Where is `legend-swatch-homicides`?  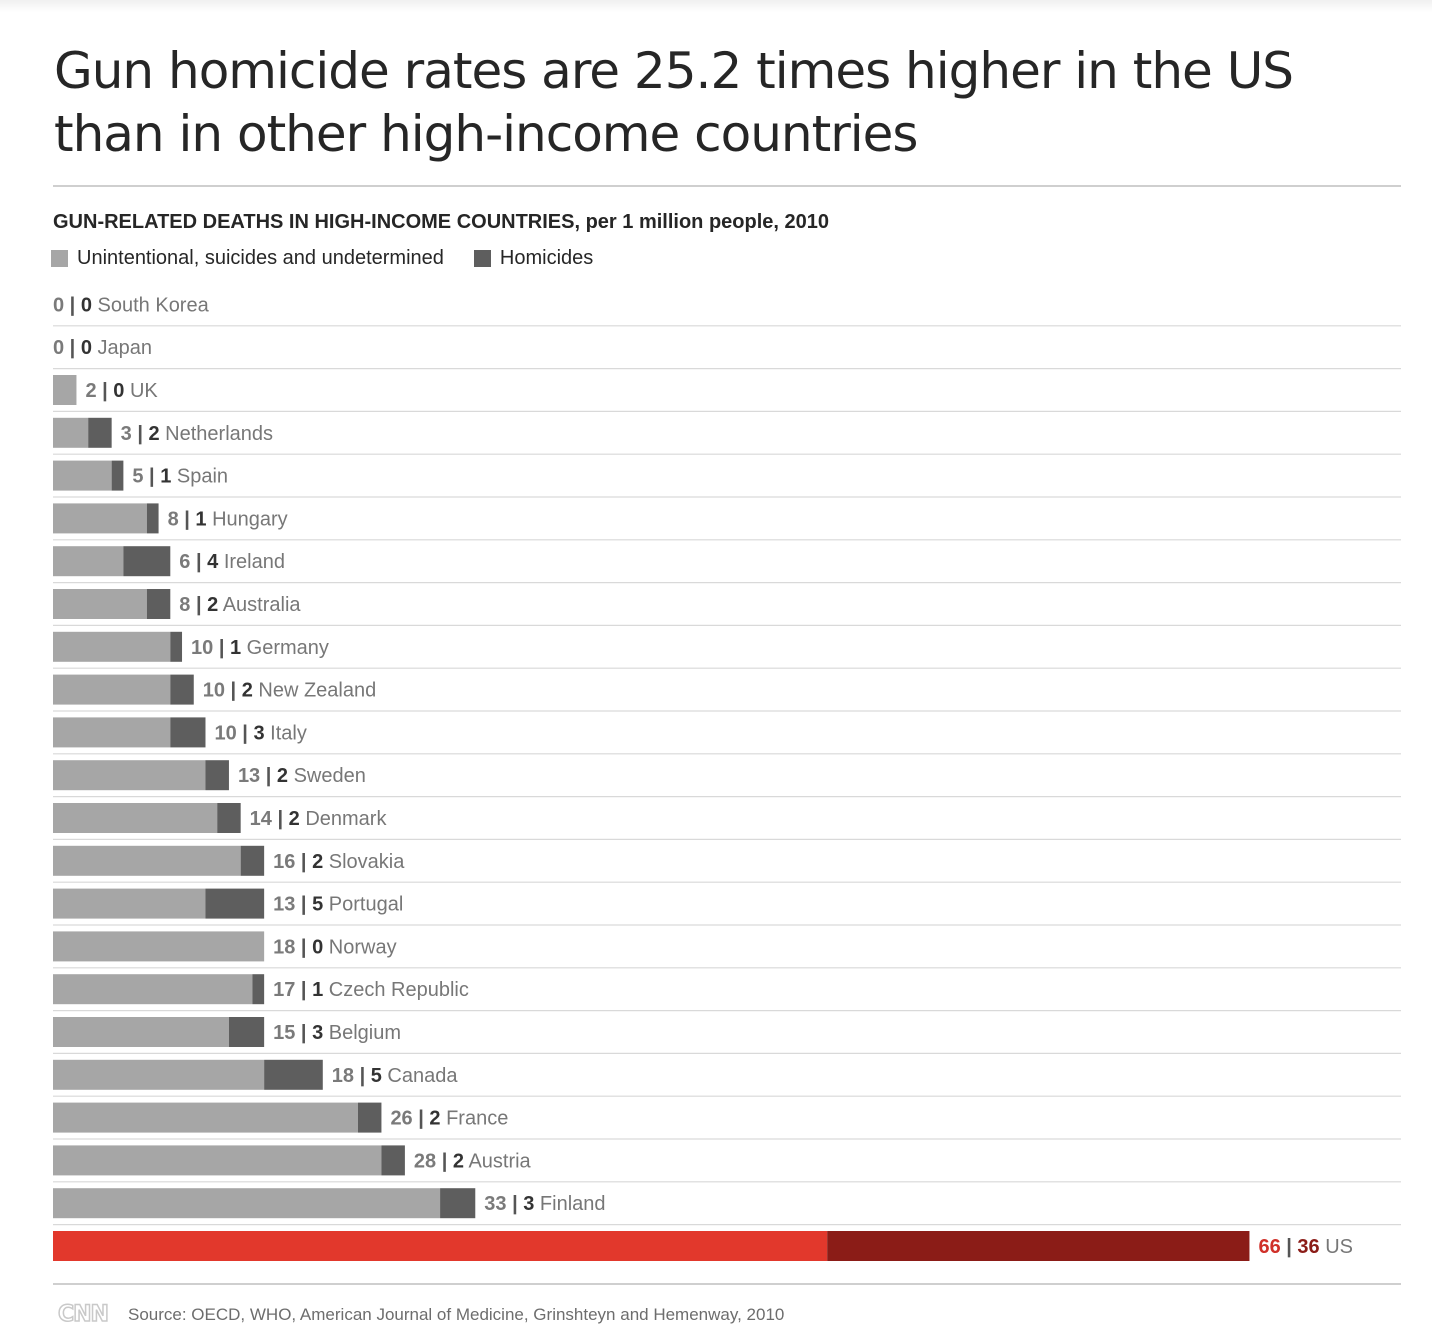
legend-swatch-homicides is located at coordinates (482, 258).